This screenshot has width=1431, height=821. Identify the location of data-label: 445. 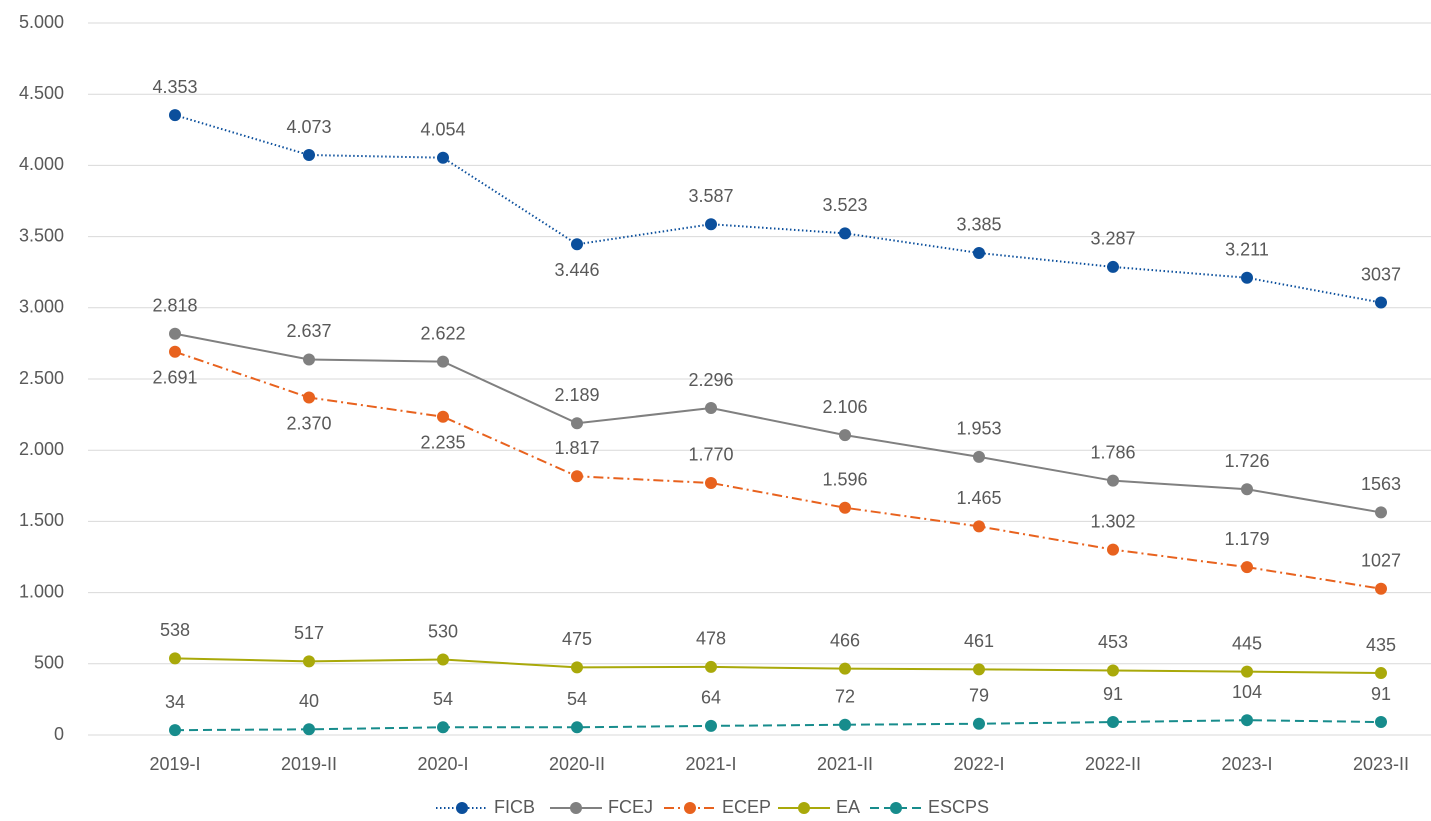
(1247, 643).